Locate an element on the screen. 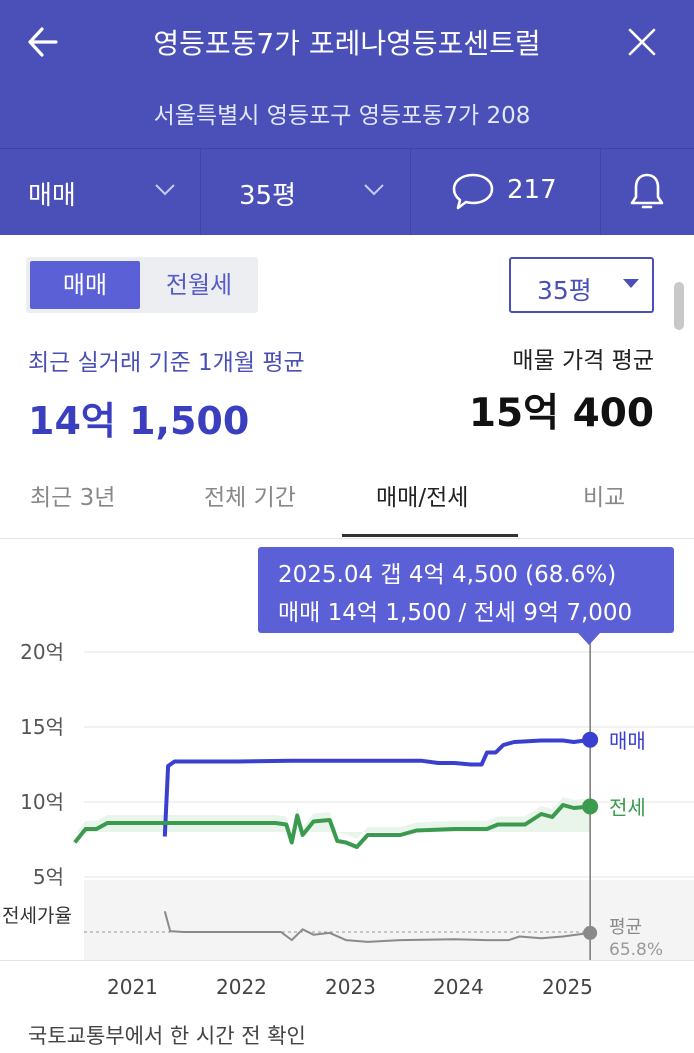  listing-average-value: 15억 400 is located at coordinates (561, 413).